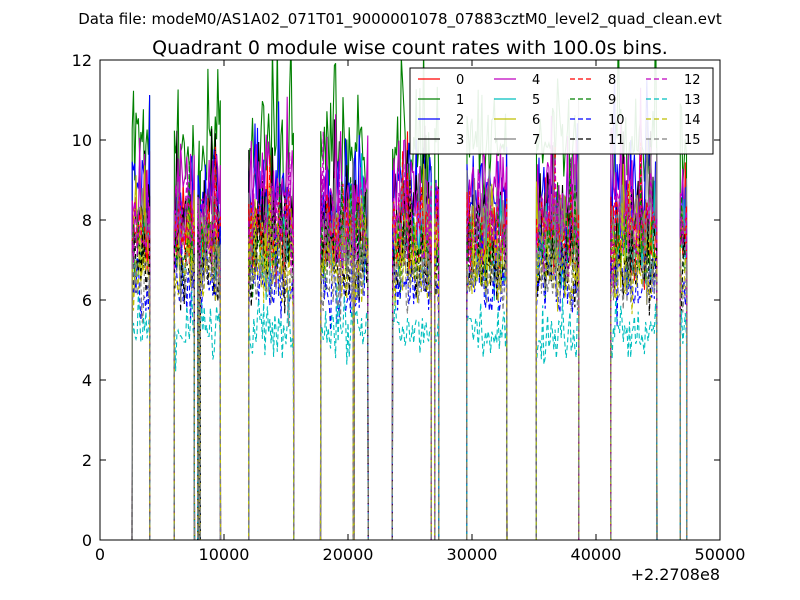 The height and width of the screenshot is (600, 800). I want to click on y-tick-label: 2, so click(87, 460).